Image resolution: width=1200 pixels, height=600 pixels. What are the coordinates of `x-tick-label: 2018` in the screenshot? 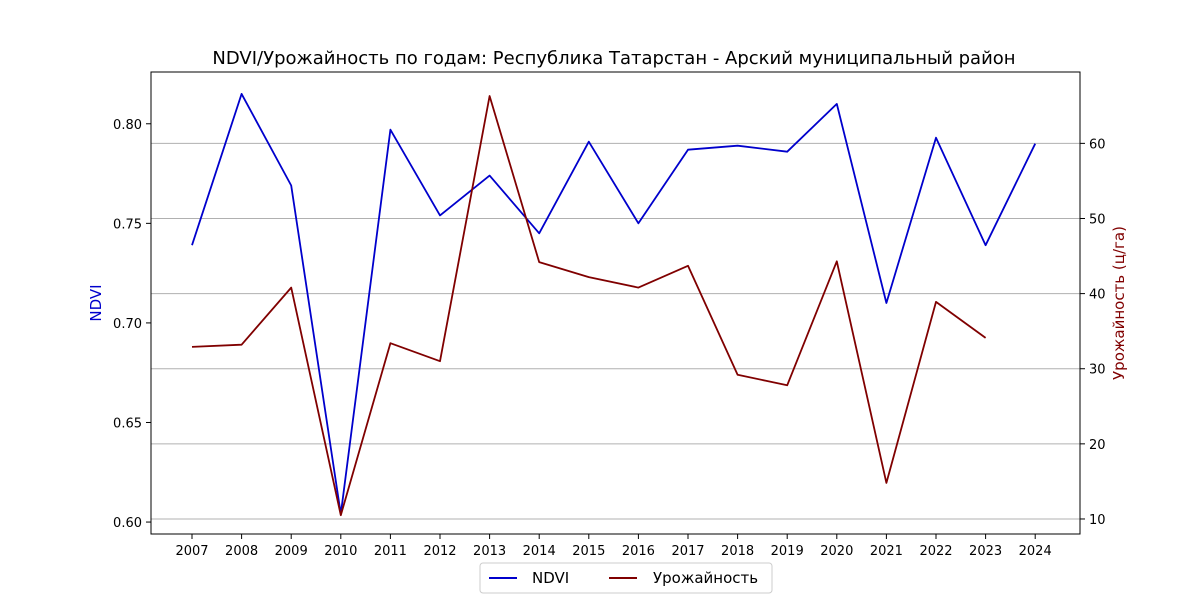 It's located at (737, 551).